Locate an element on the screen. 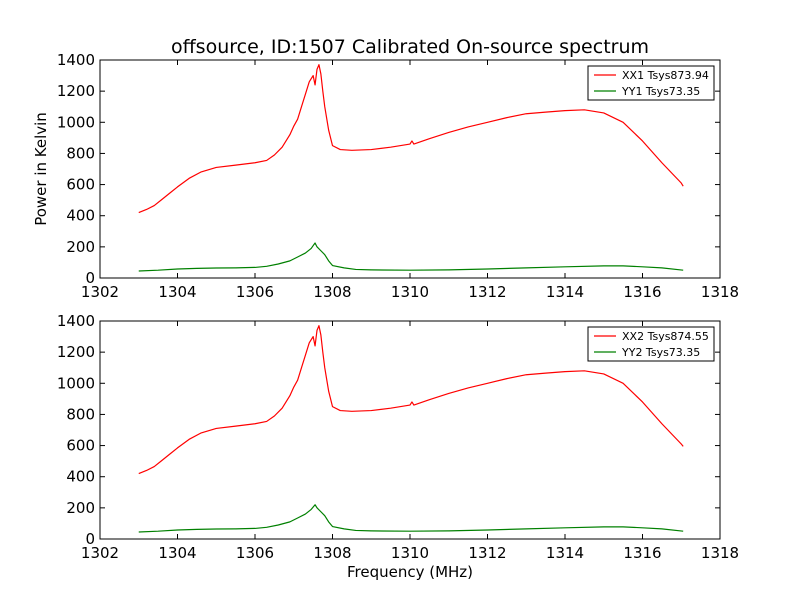 This screenshot has height=600, width=800. bottom-y-tick-label: 0 is located at coordinates (90, 539).